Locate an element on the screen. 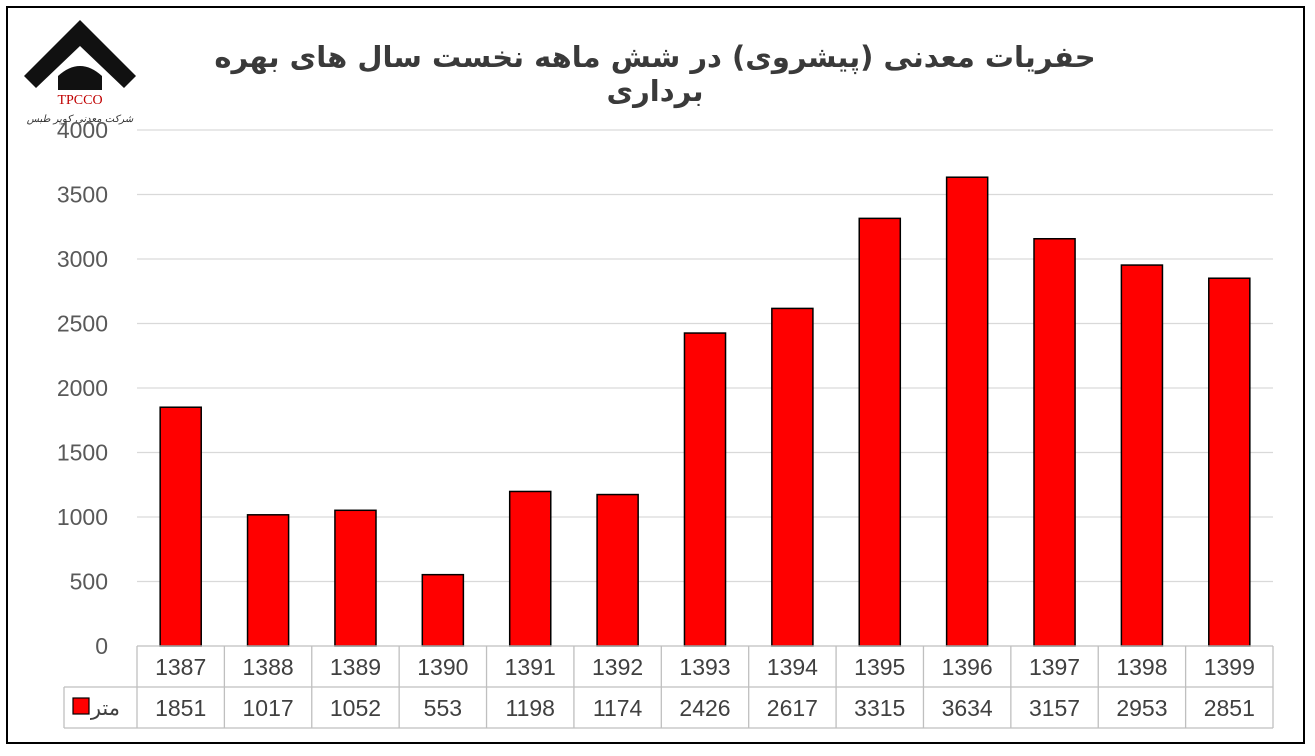 The height and width of the screenshot is (756, 1315). logo-text: TPCCO is located at coordinates (79, 100).